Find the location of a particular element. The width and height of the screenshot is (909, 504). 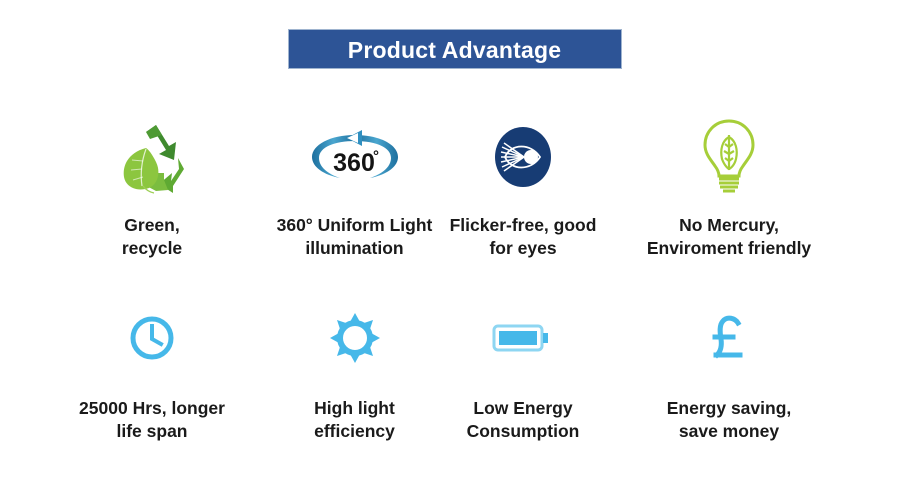

pound-sterling-icon-container is located at coordinates (729, 338).